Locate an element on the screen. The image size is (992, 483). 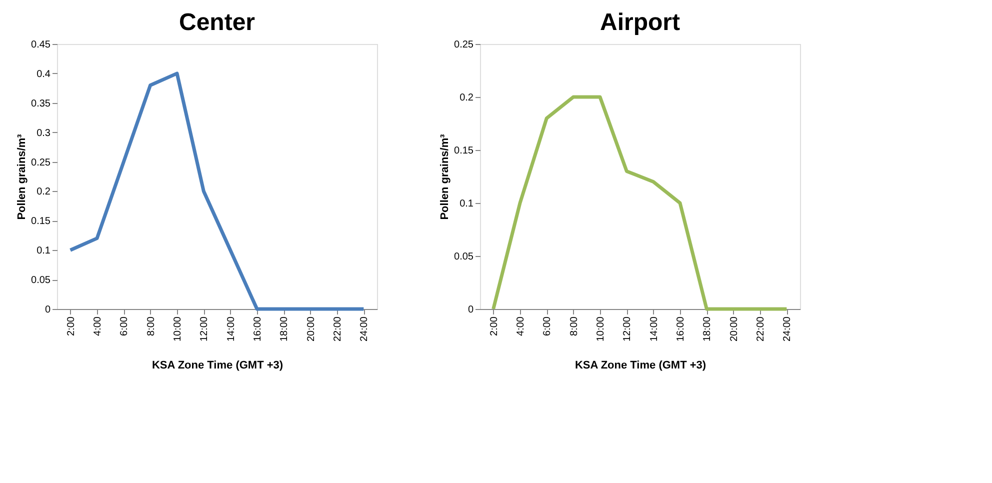
chart-title: Airport is located at coordinates (640, 22).